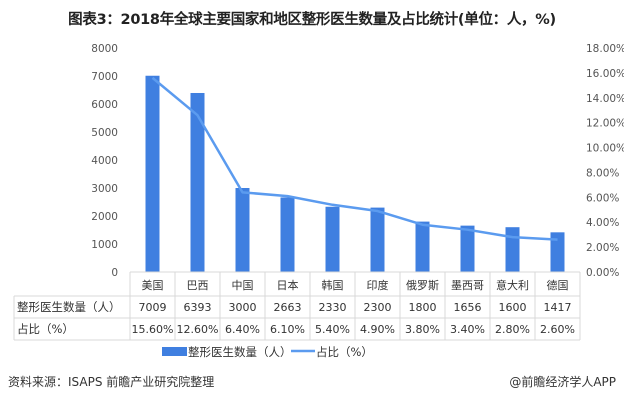  What do you see at coordinates (422, 285) in the screenshot?
I see `category-label: 俄罗斯` at bounding box center [422, 285].